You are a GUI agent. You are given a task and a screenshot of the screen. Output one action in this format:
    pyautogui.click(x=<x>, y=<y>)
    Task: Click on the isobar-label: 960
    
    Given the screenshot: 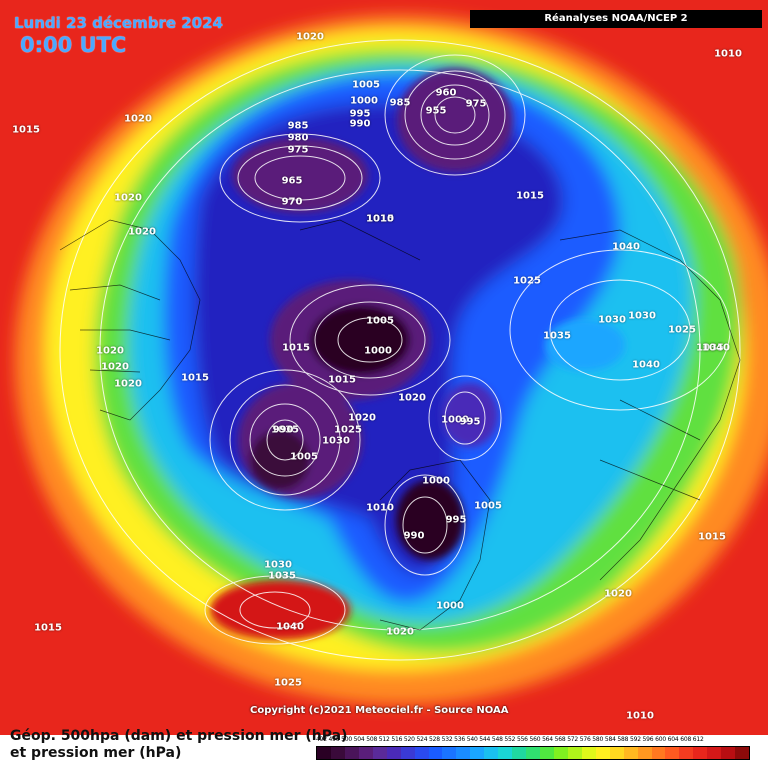 What is the action you would take?
    pyautogui.click(x=446, y=93)
    